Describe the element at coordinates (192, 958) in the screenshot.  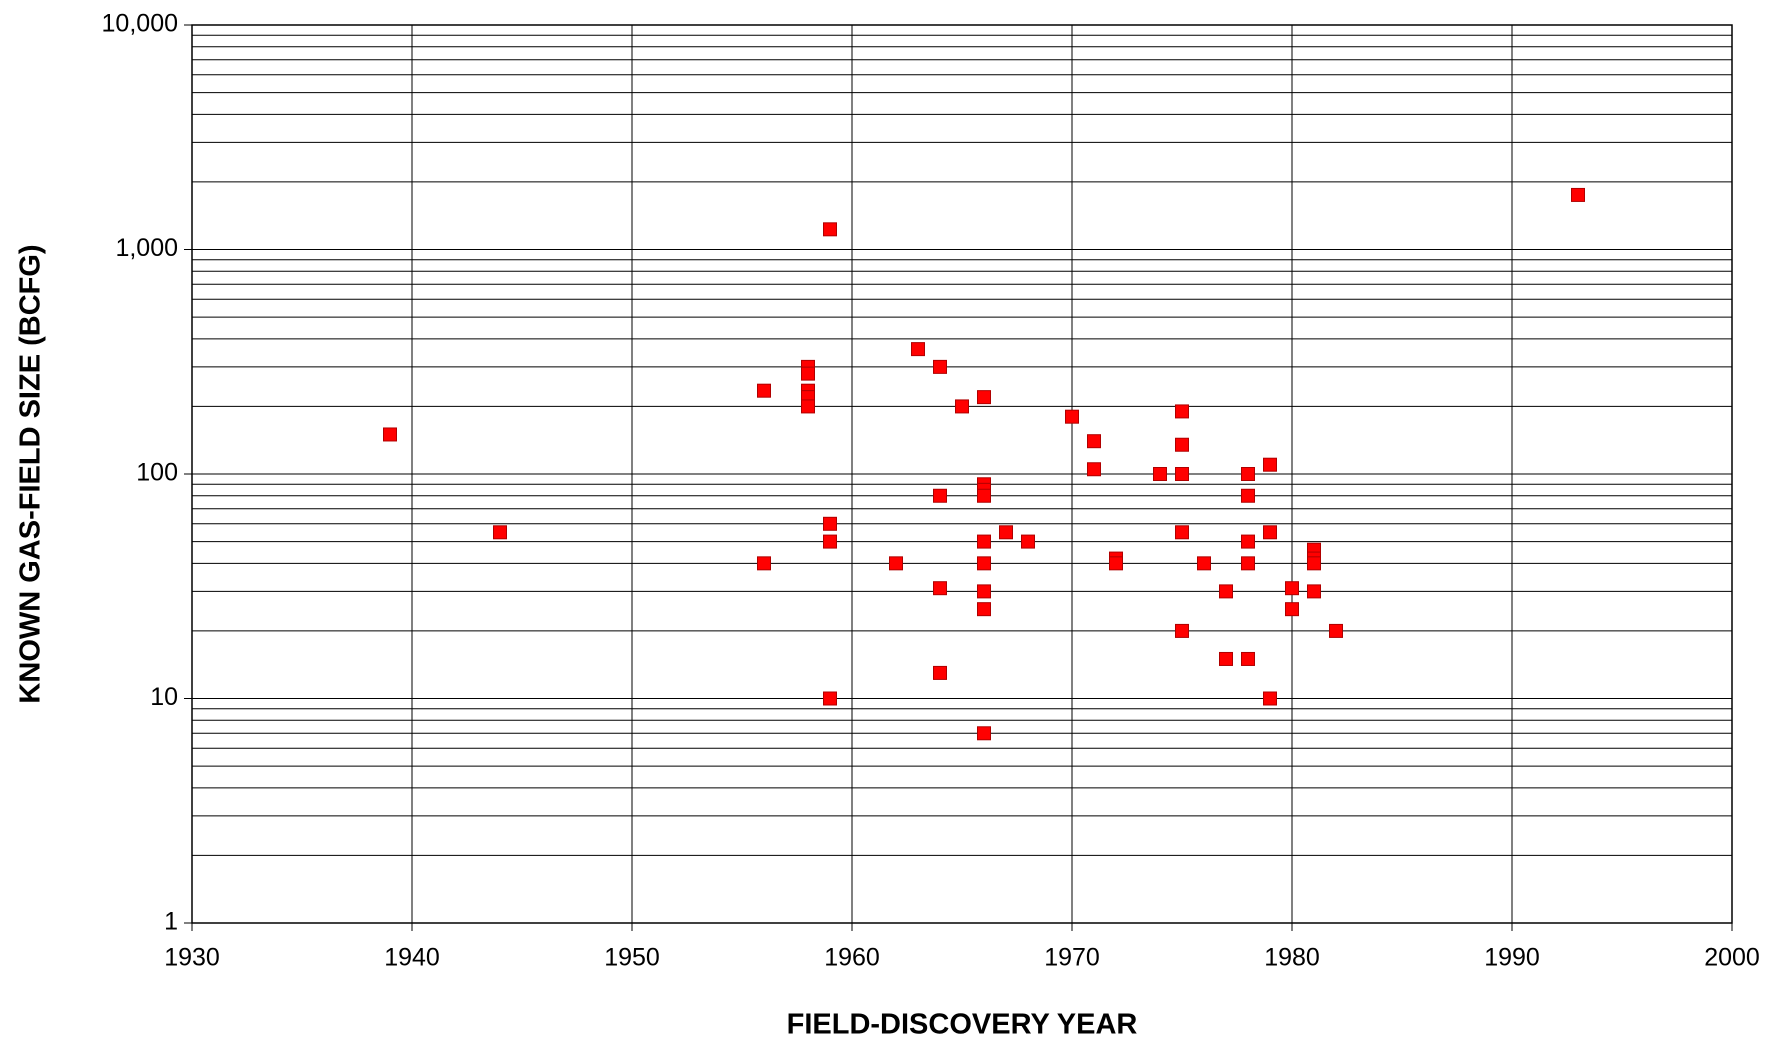
I see `x-tick-label: 1930` at that location.